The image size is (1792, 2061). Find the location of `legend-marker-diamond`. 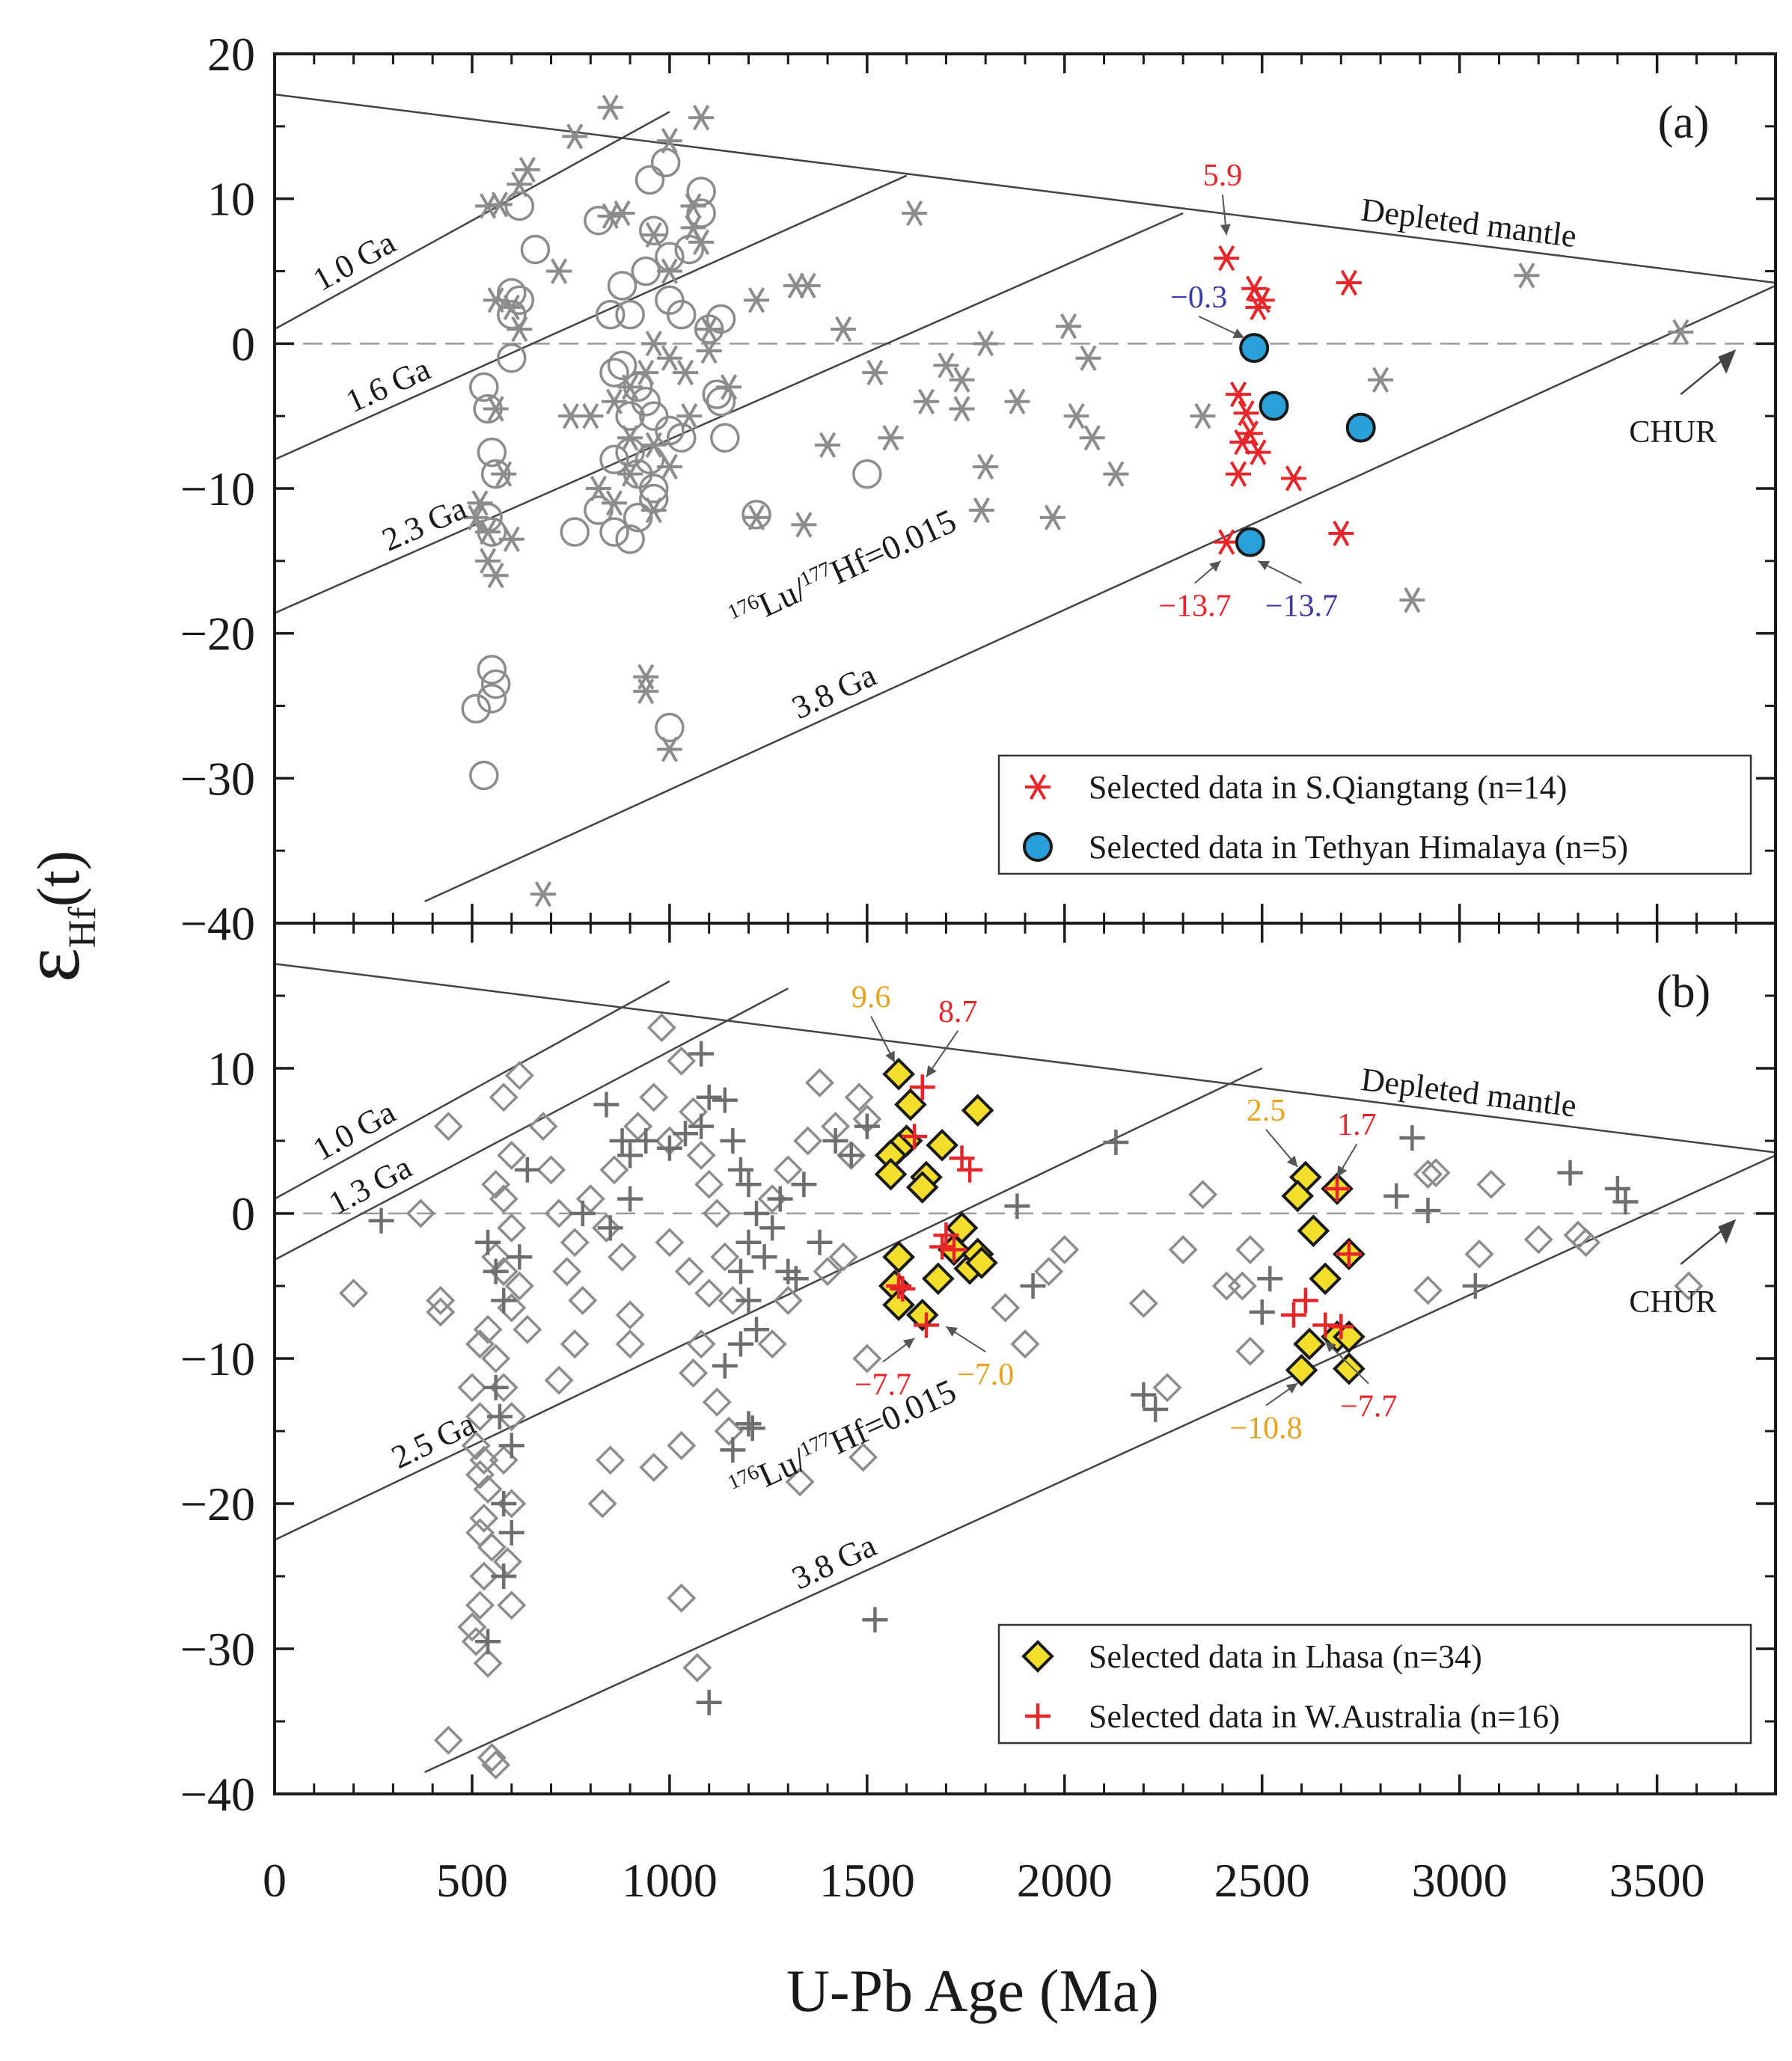

legend-marker-diamond is located at coordinates (1038, 1657).